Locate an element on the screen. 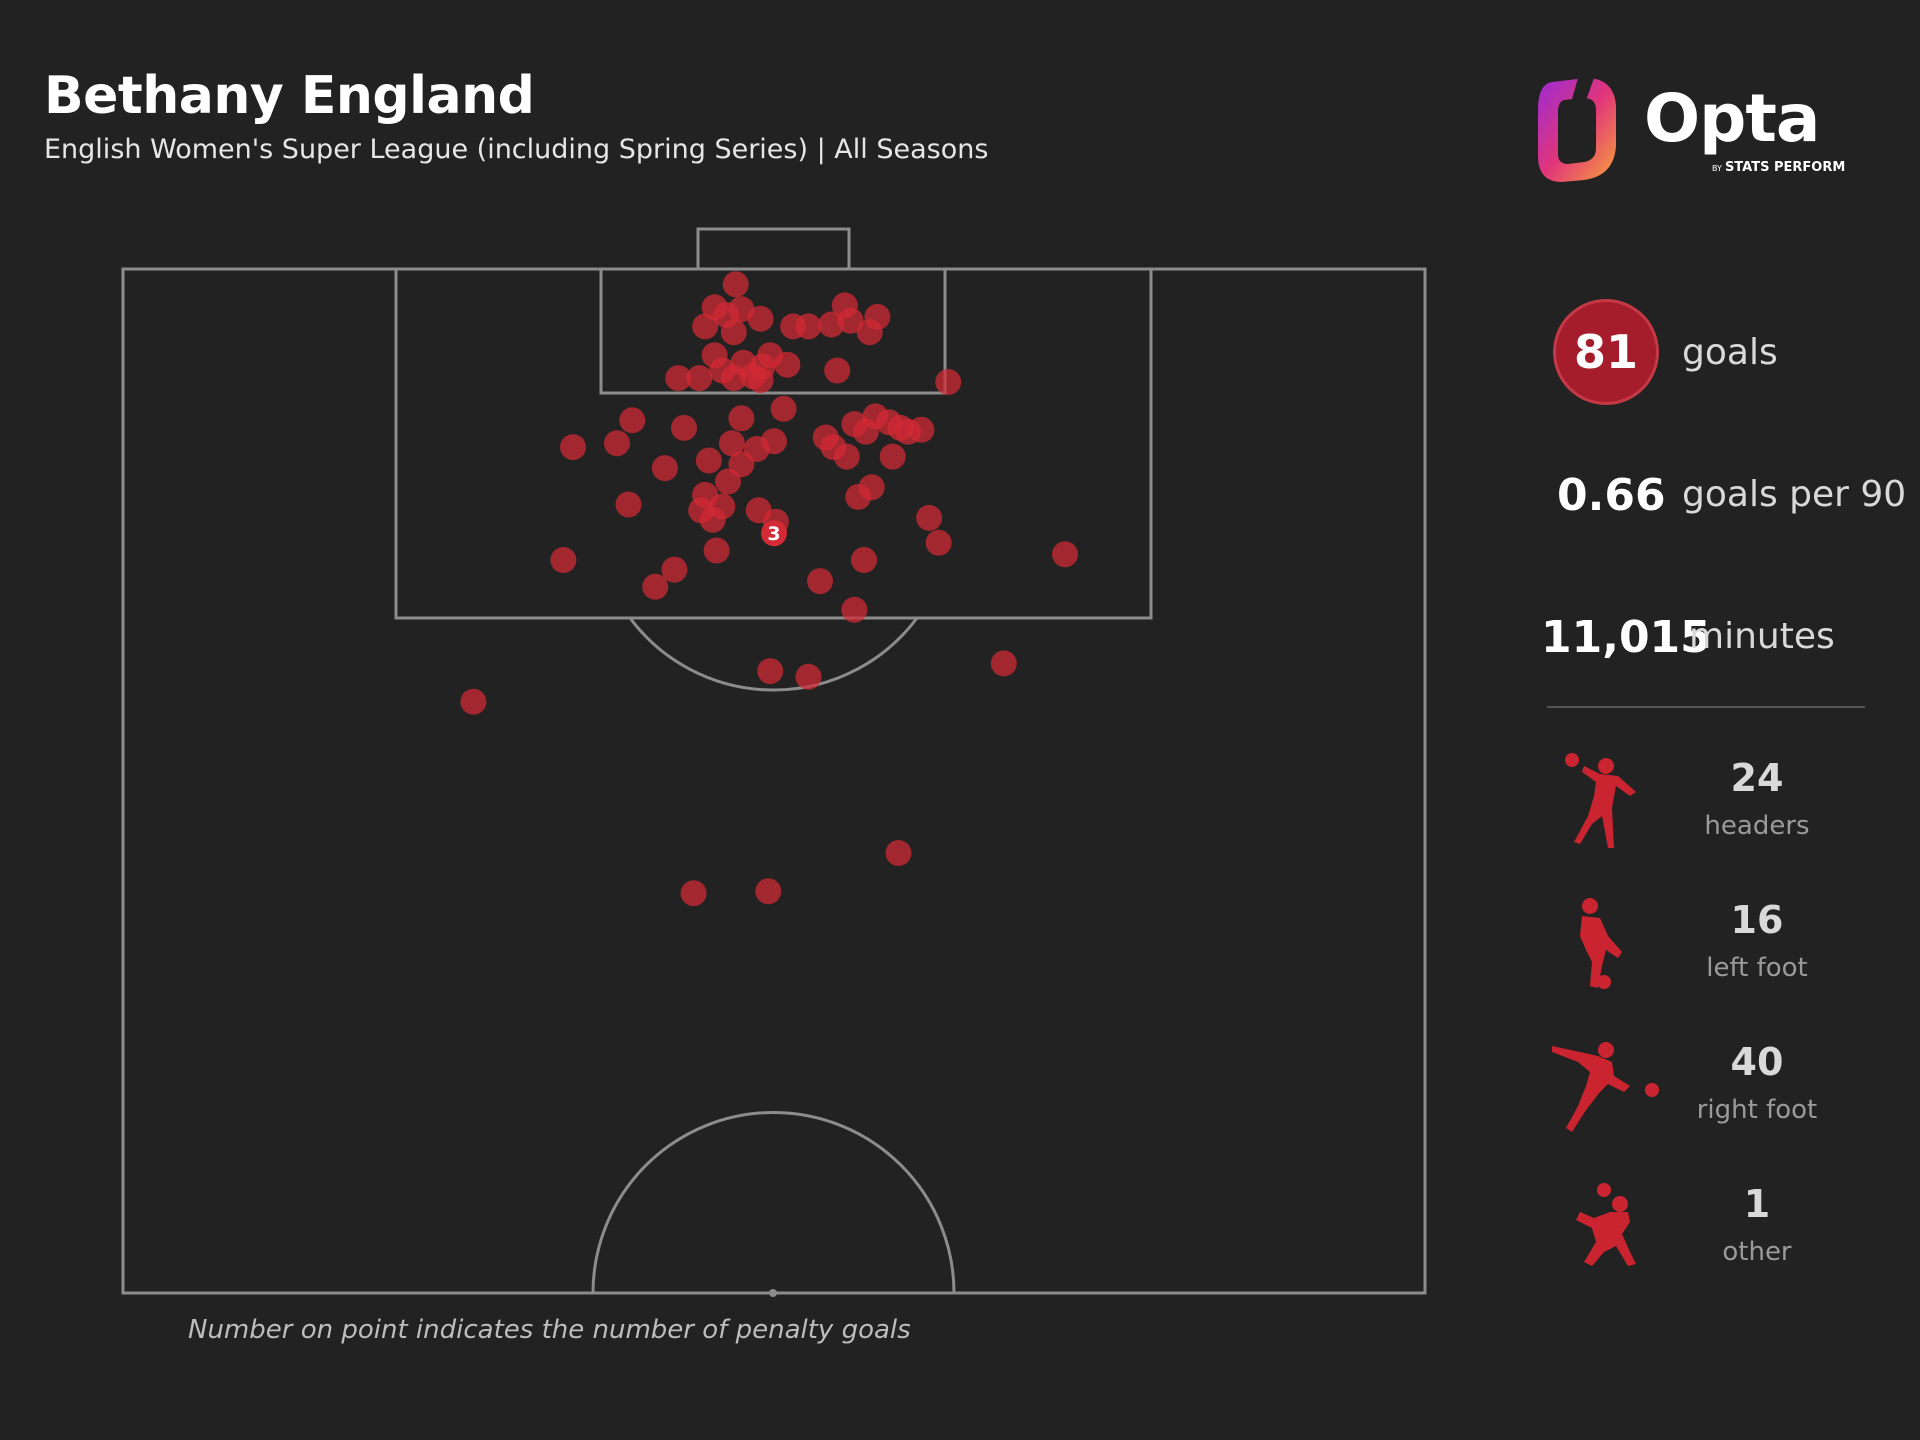  goals-per-90-label: goals per 90 is located at coordinates (1794, 494).